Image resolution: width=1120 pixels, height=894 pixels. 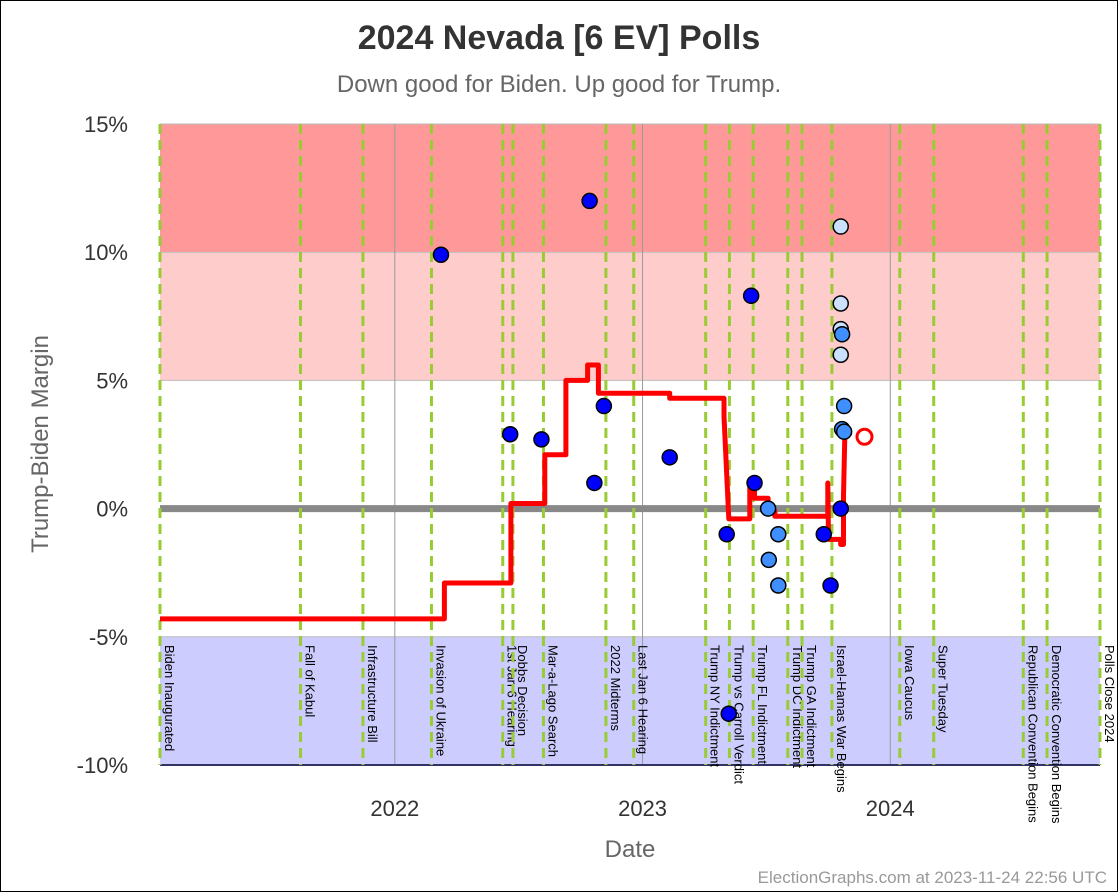 What do you see at coordinates (762, 704) in the screenshot?
I see `event-label: Trump FL Indictment` at bounding box center [762, 704].